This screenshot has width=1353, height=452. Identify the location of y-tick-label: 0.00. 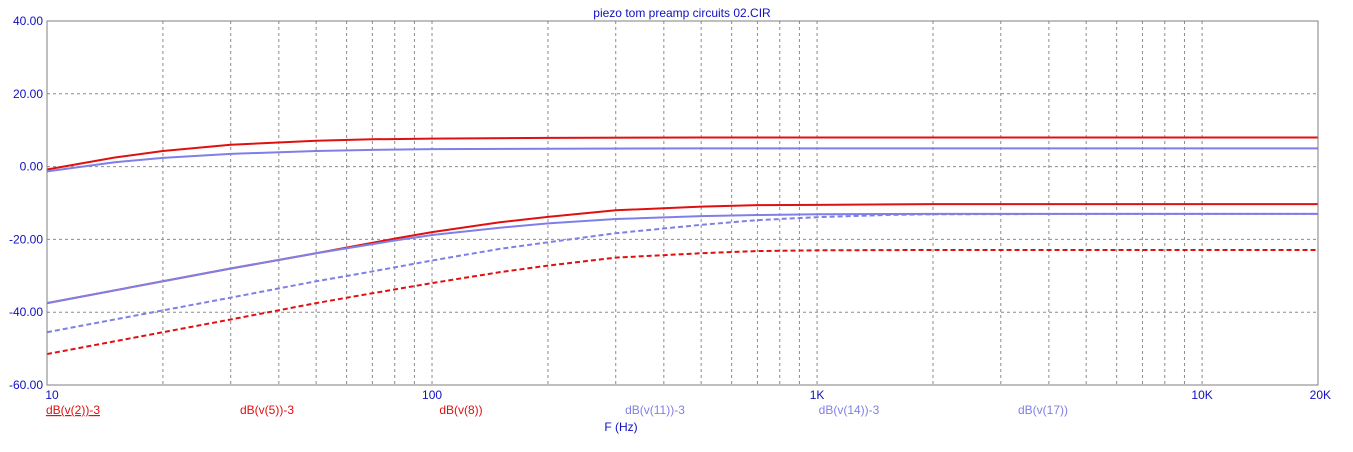
(32, 167).